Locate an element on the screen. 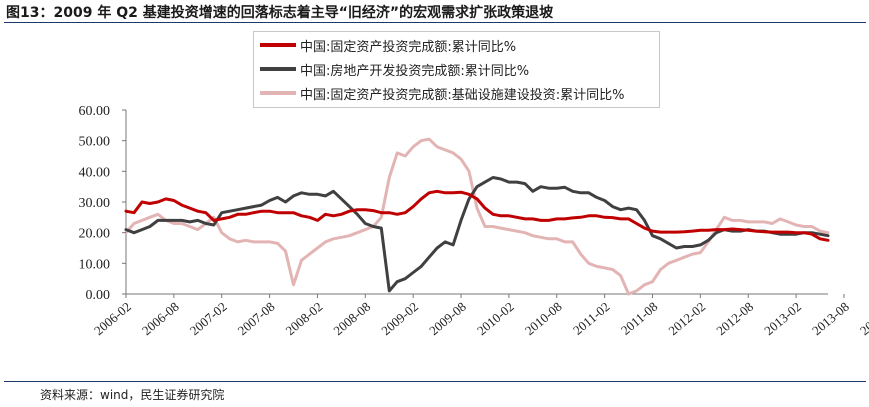  x-tick-label: 2013-08 is located at coordinates (830, 318).